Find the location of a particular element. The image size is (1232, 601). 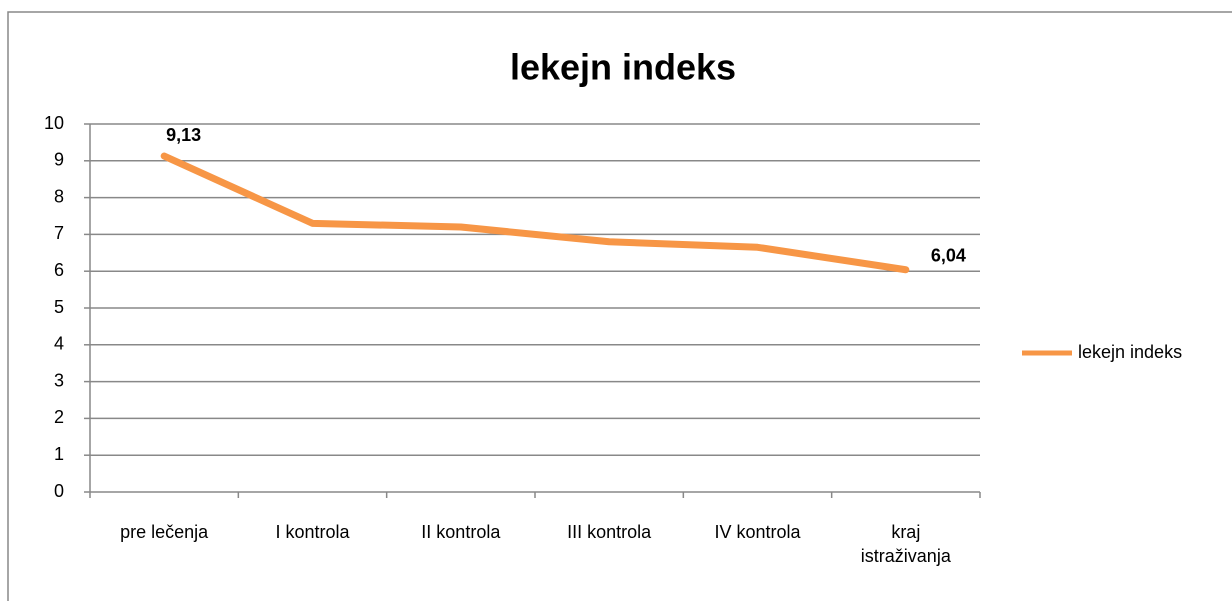

y-tick-label: 4 is located at coordinates (59, 344).